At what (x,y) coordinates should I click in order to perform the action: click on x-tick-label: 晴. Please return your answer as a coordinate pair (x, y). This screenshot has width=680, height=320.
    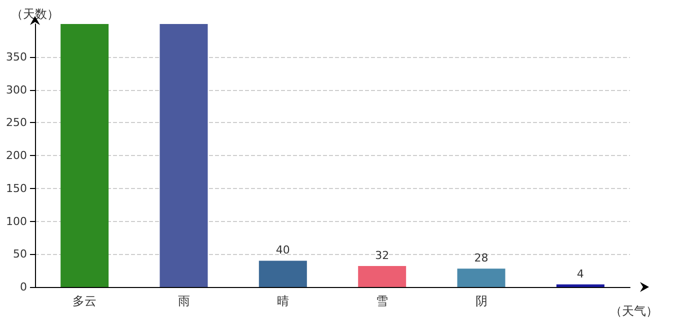
    Looking at the image, I should click on (282, 301).